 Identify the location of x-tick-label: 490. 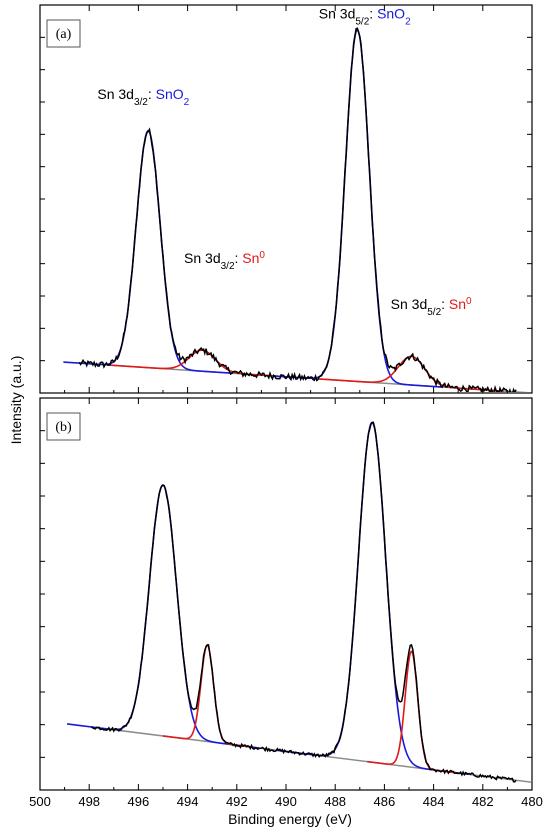
(286, 801).